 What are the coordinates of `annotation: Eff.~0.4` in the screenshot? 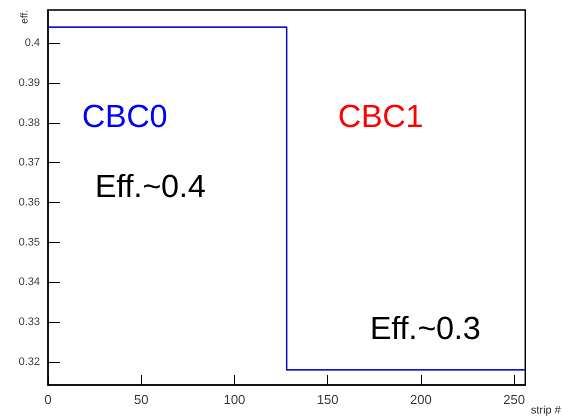 It's located at (150, 186).